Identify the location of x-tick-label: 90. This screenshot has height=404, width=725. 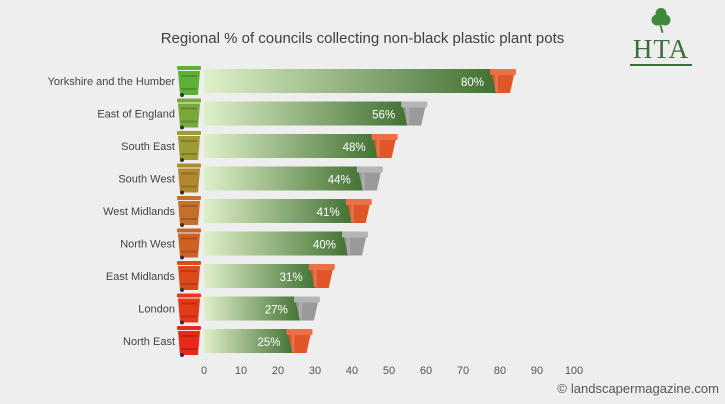
(537, 371).